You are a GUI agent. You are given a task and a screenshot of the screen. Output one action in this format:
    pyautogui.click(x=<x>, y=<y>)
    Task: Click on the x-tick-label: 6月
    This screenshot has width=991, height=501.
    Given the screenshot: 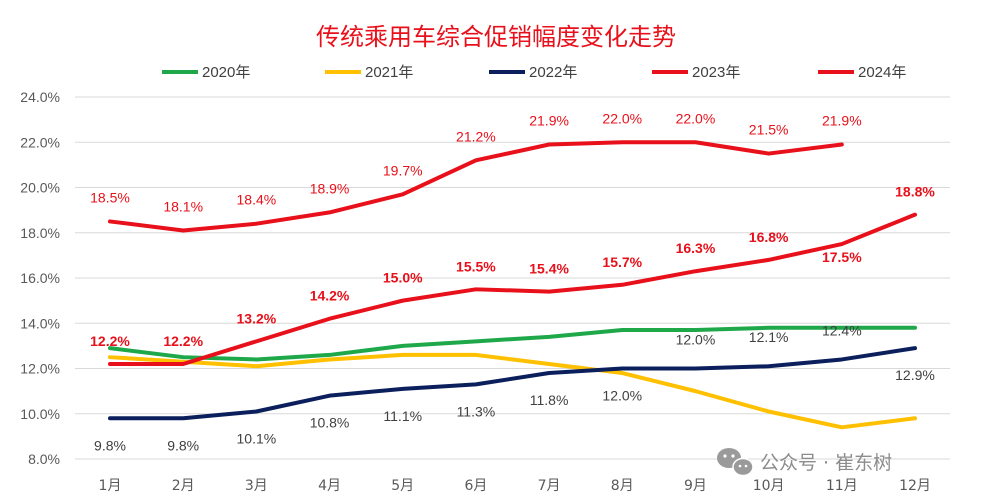 What is the action you would take?
    pyautogui.click(x=475, y=486)
    